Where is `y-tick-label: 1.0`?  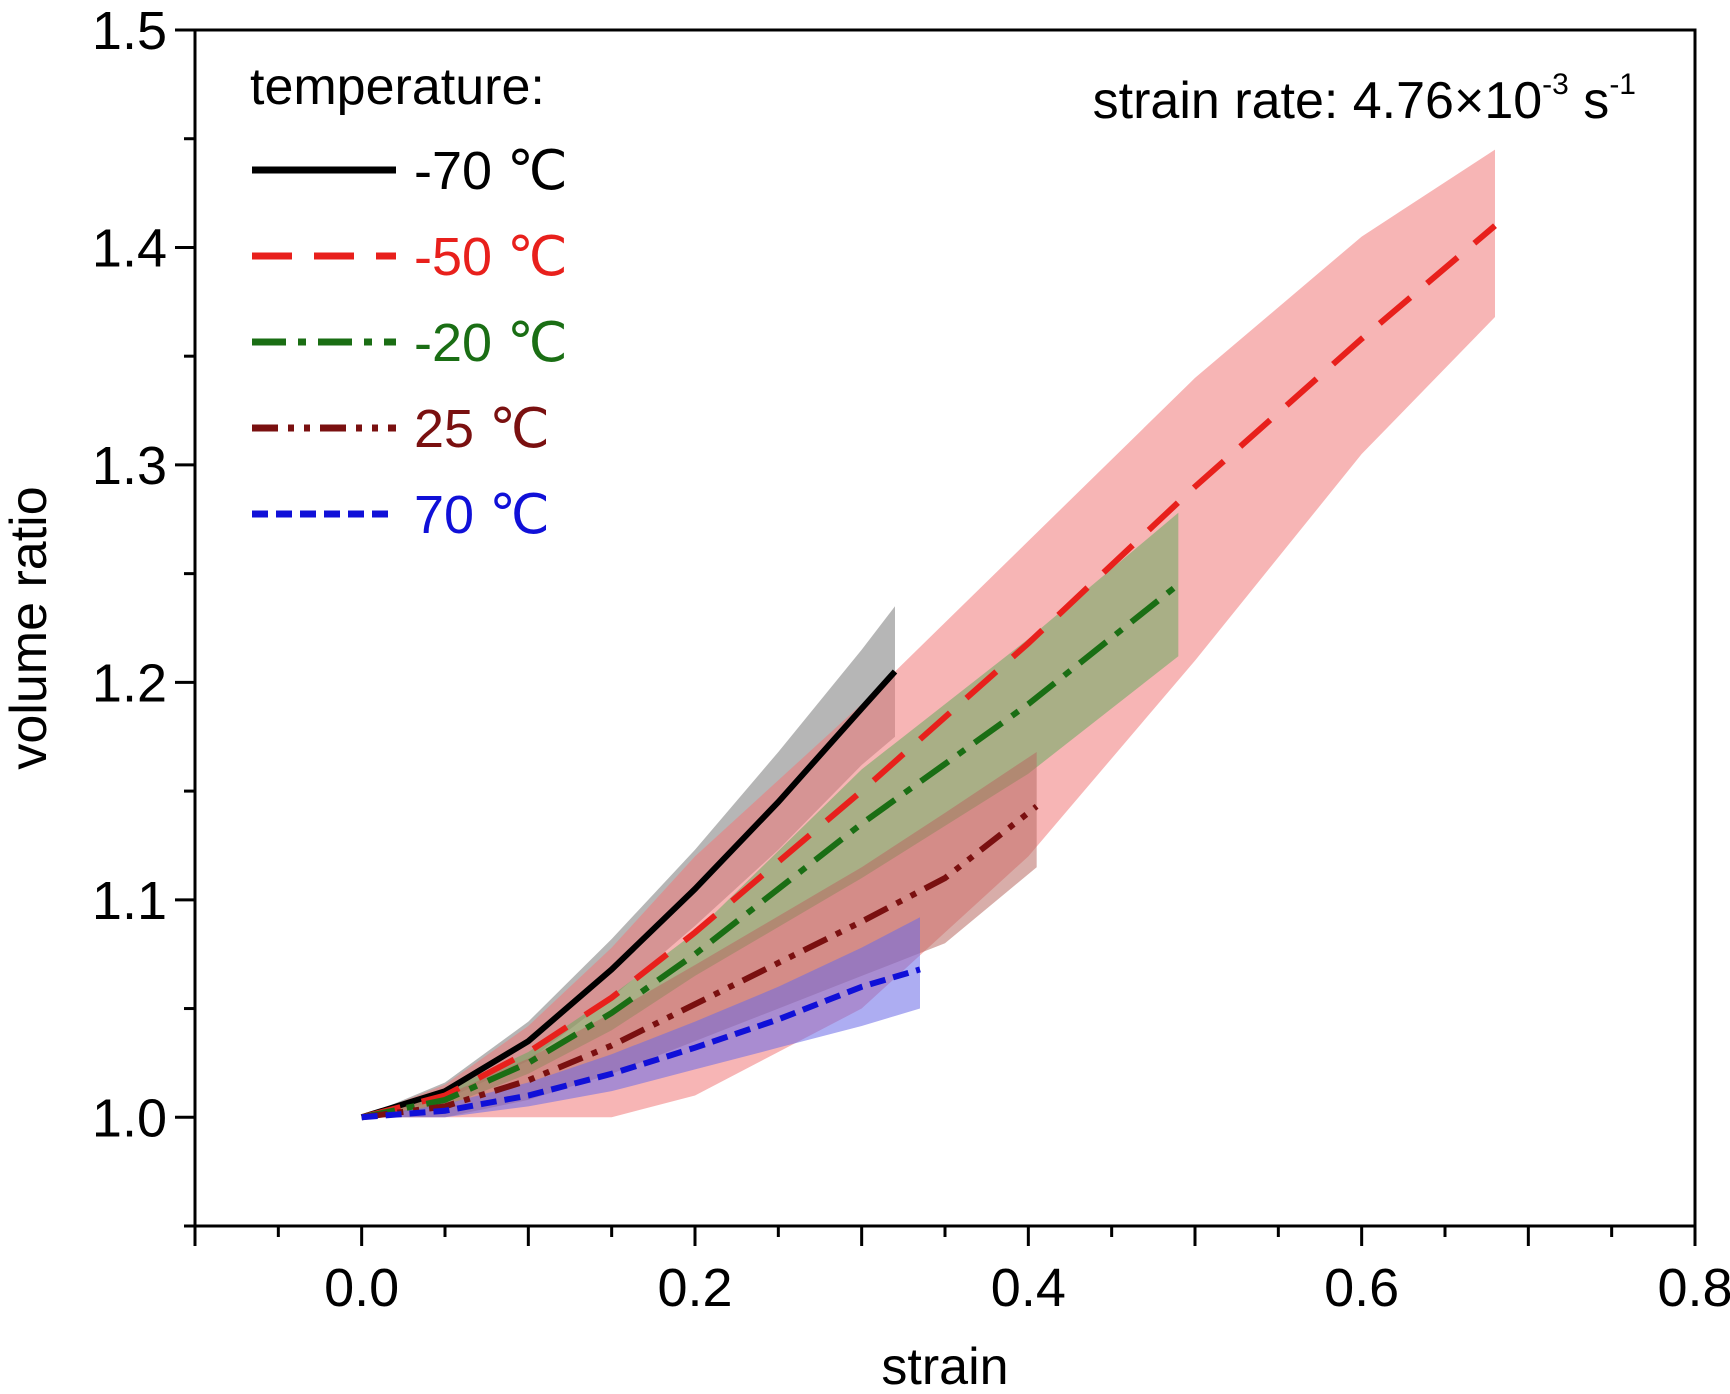 y-tick-label: 1.0 is located at coordinates (129, 1118).